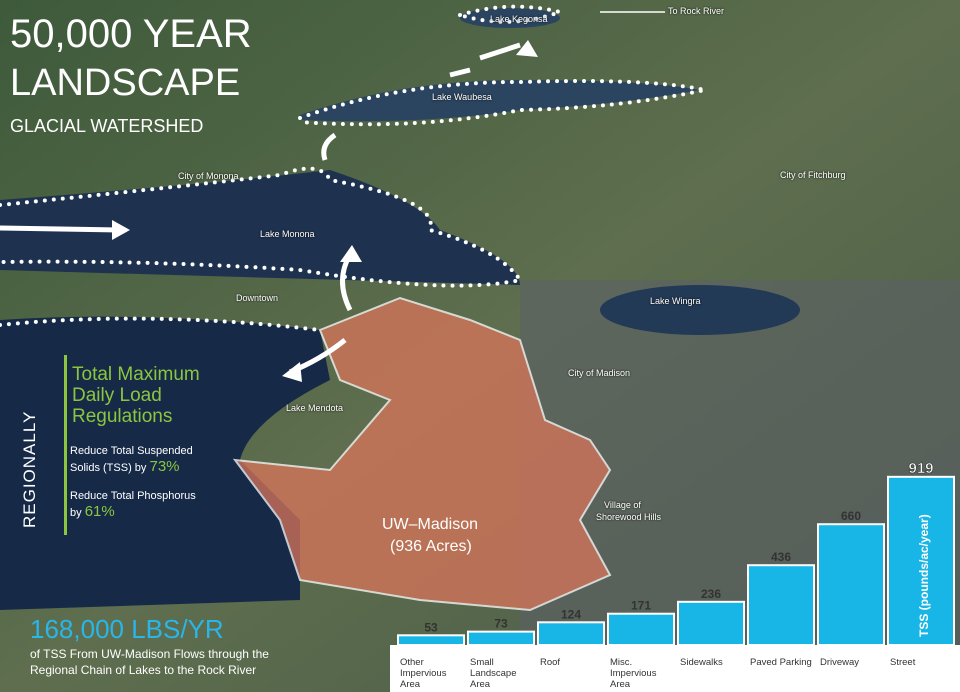 The image size is (960, 692). I want to click on category-label: Driveway, so click(840, 662).